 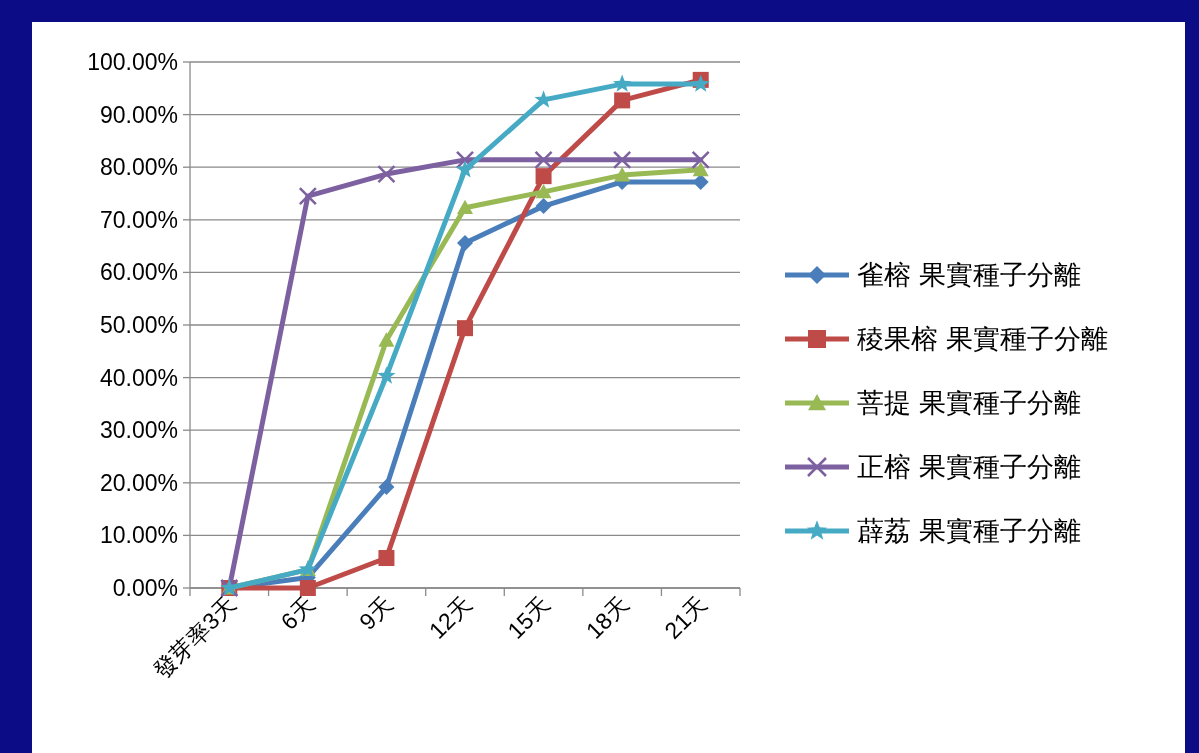 I want to click on x-tick-label: 9天, so click(x=376, y=613).